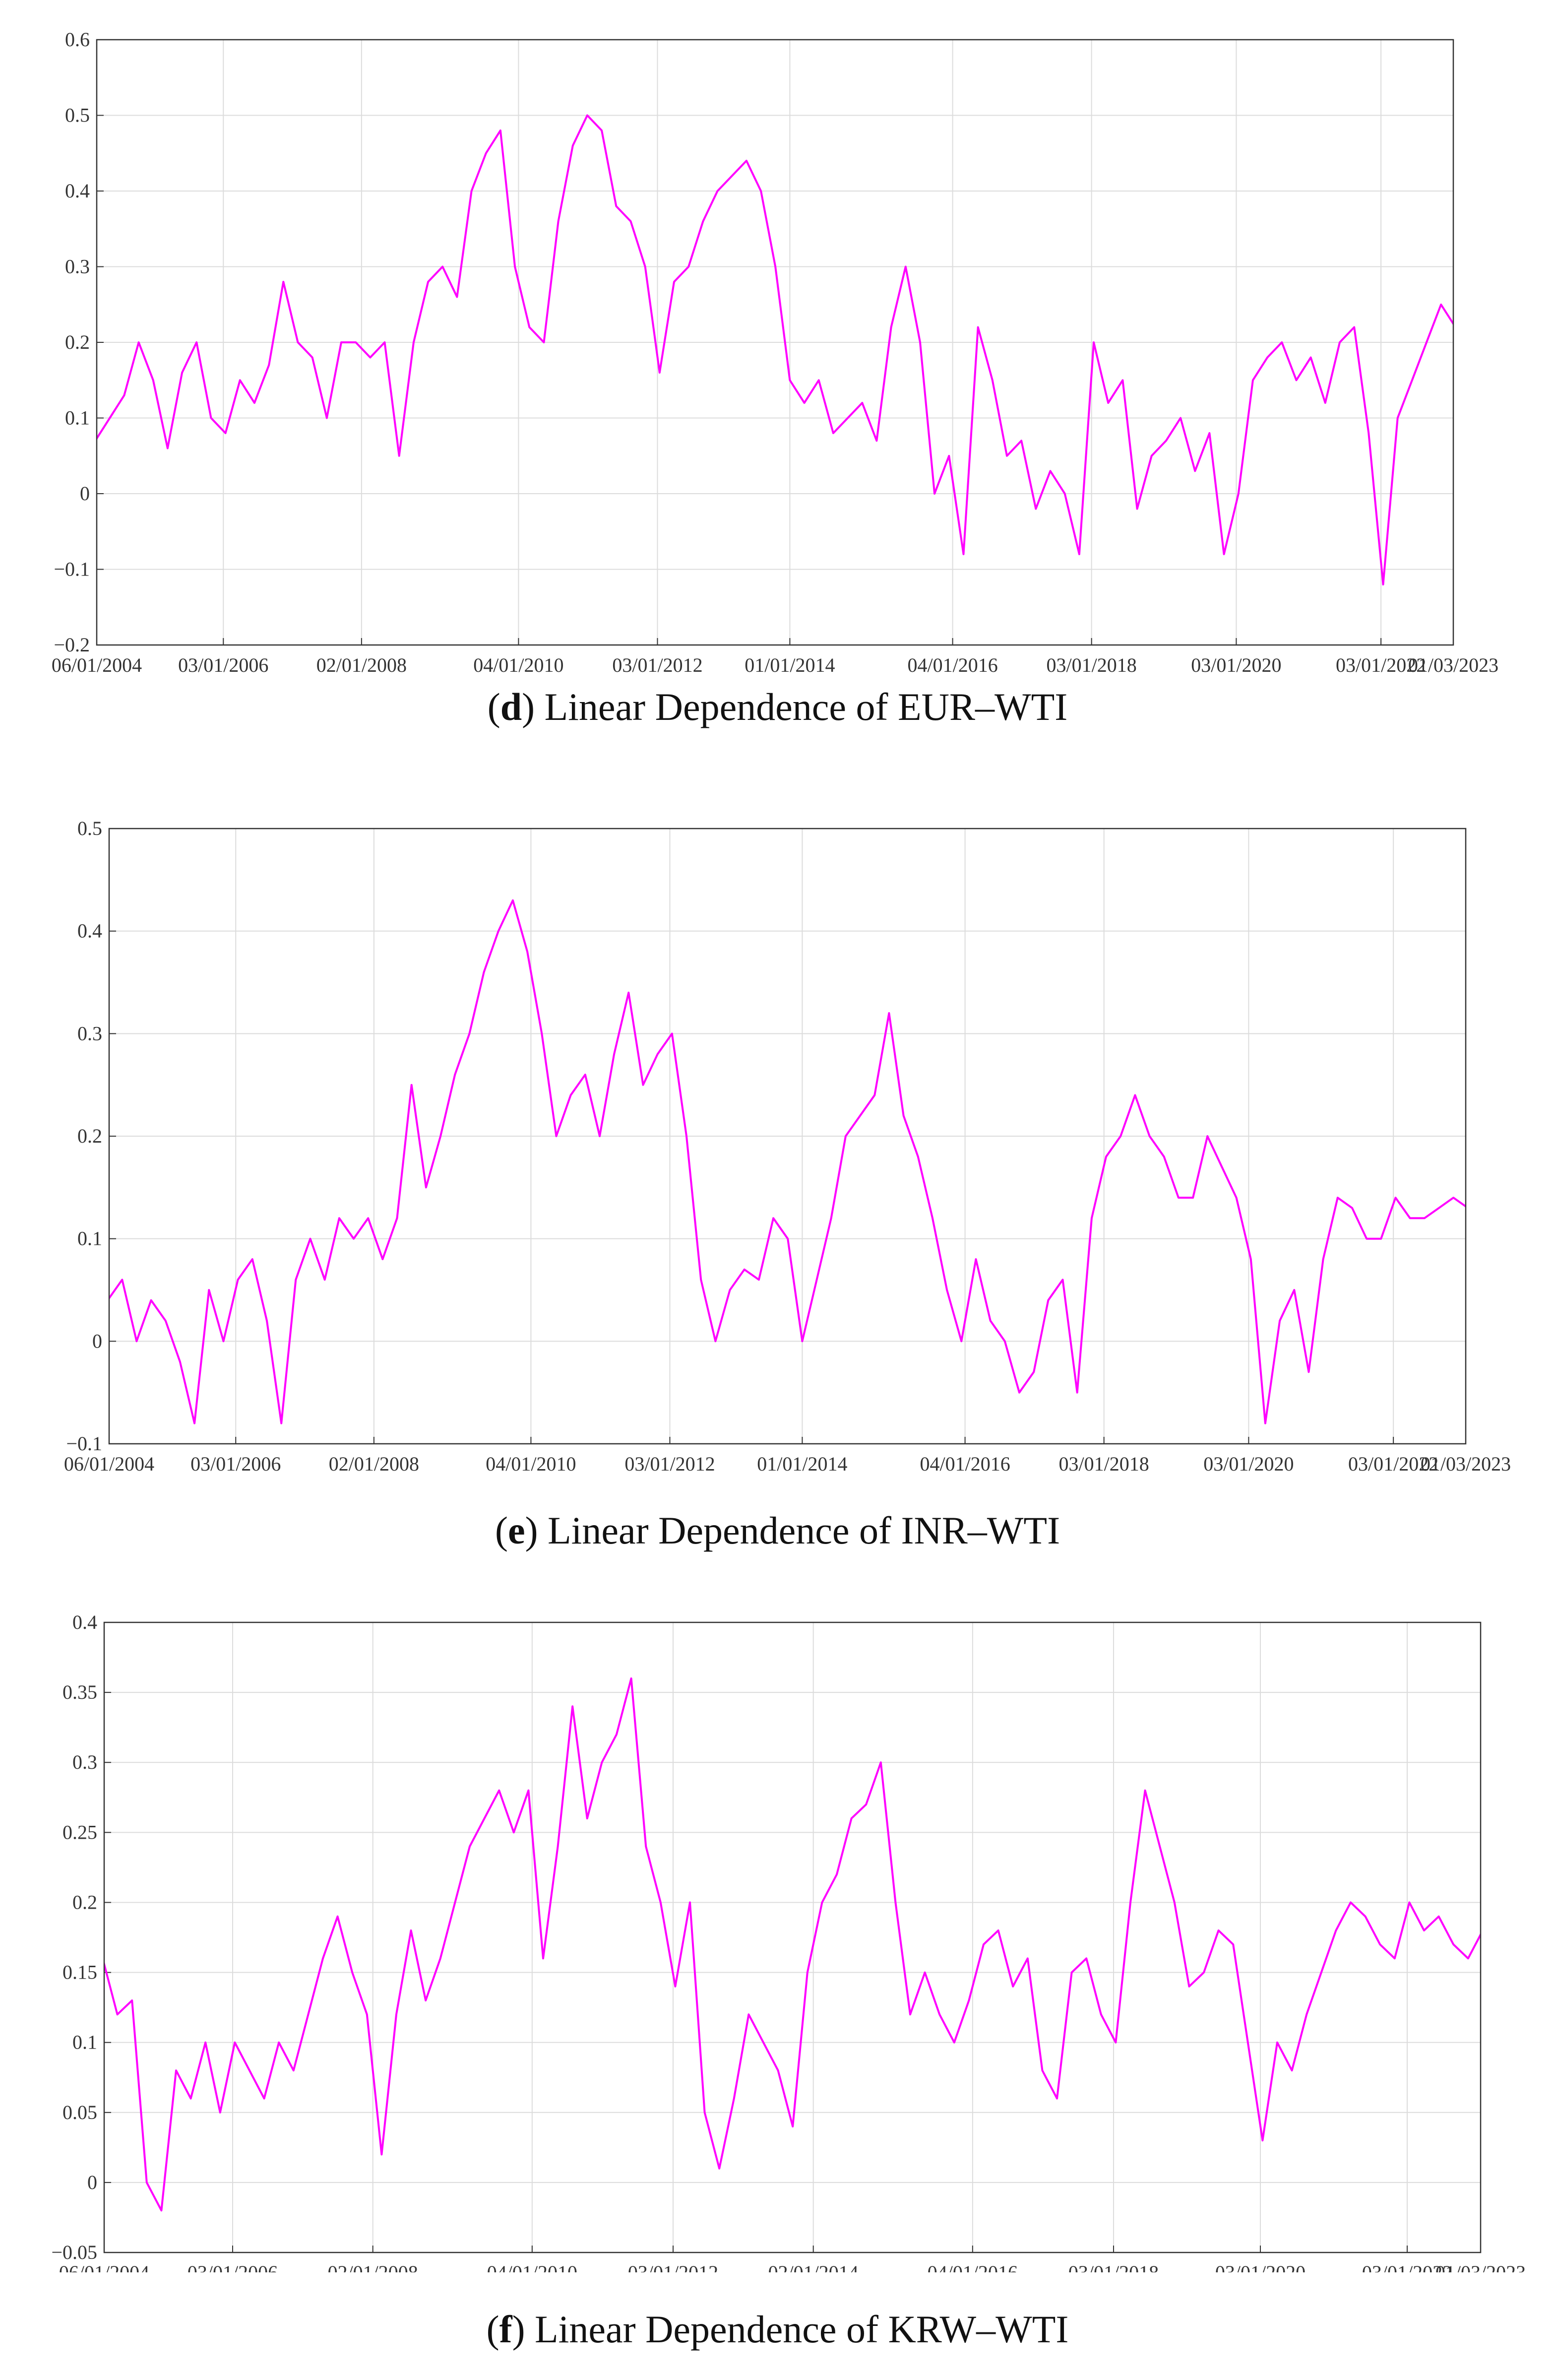  I want to click on caption-e-text: ) Linear Dependence of INR–WTI, so click(792, 1530).